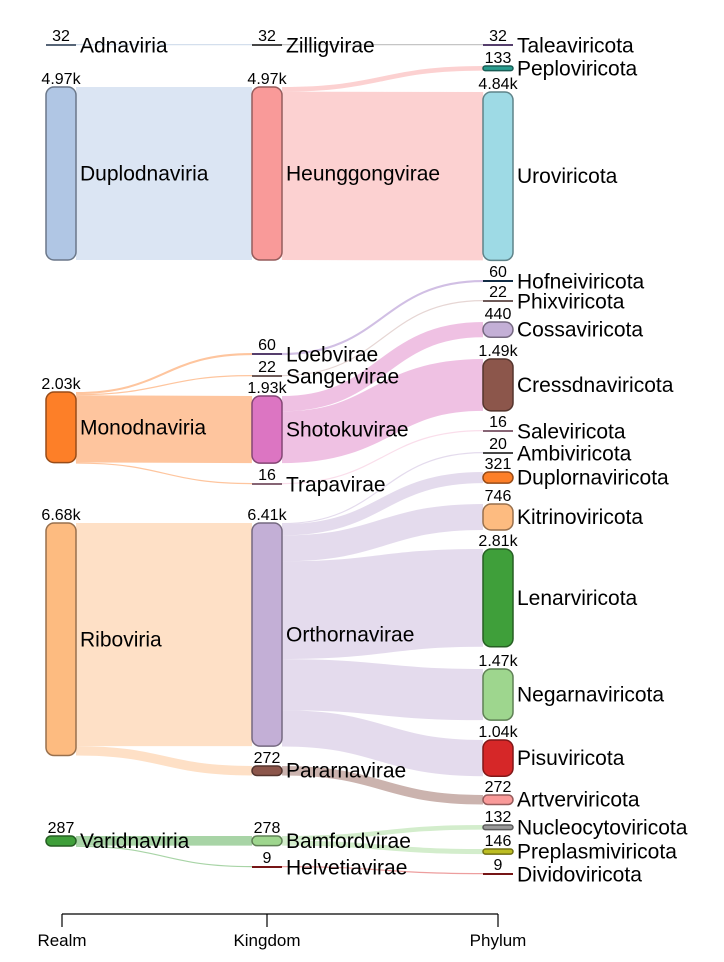  What do you see at coordinates (342, 377) in the screenshot?
I see `node-label-sangervirae: Sangervirae` at bounding box center [342, 377].